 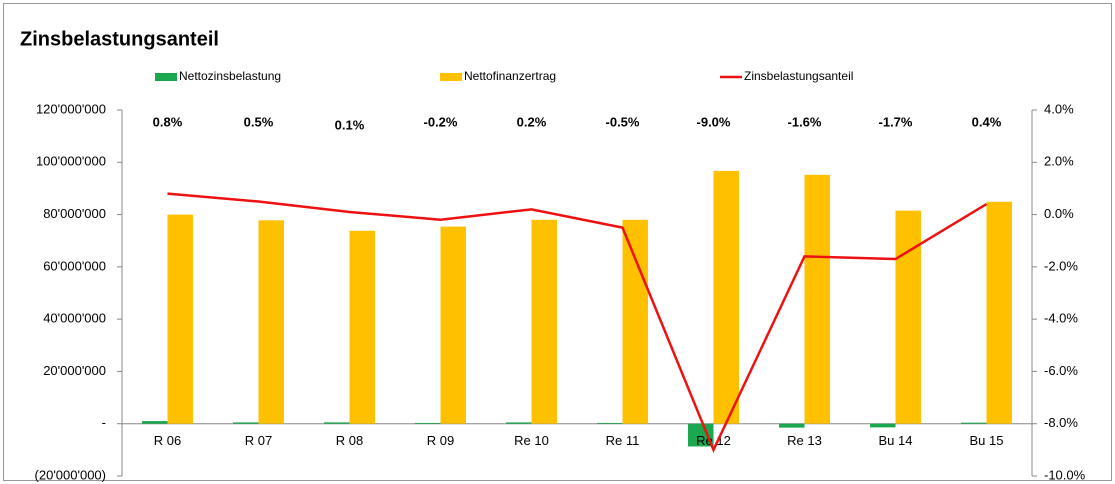 I want to click on data-label: 0.4%, so click(x=987, y=121).